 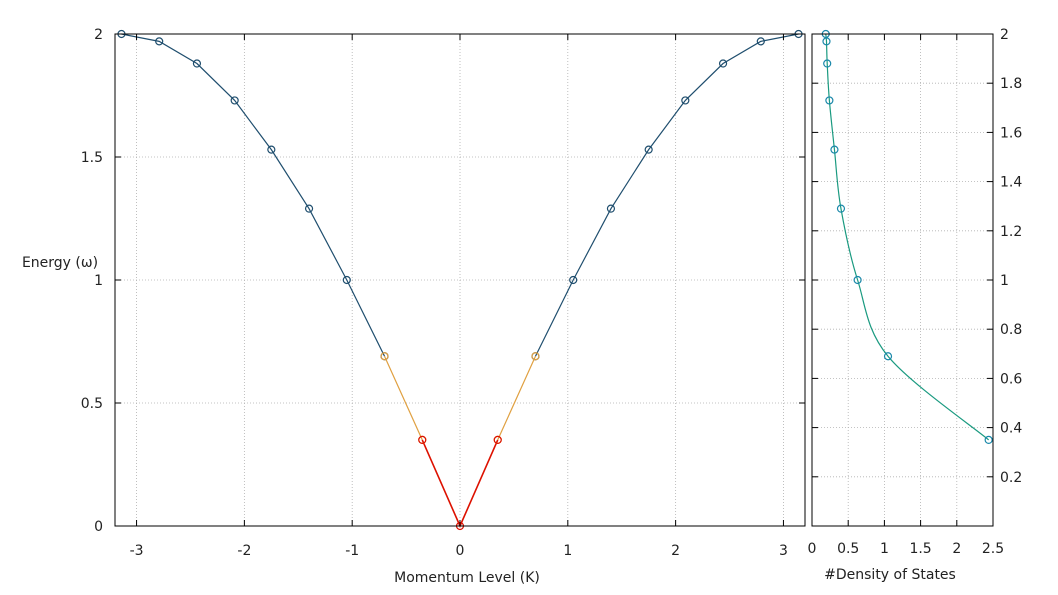 What do you see at coordinates (98, 35) in the screenshot?
I see `dispersion-y-tick-label: 2` at bounding box center [98, 35].